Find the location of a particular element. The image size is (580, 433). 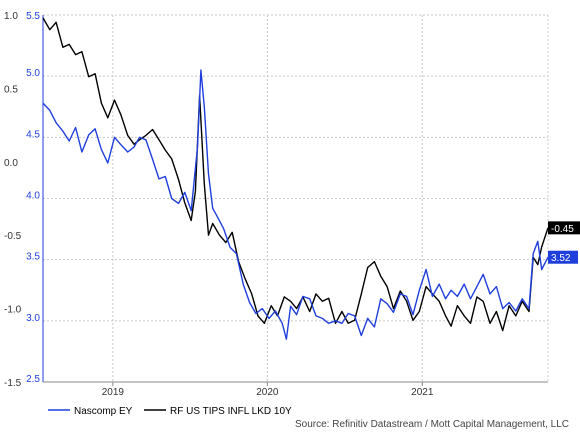

y-left-tick-label: 5.5 is located at coordinates (33, 16).